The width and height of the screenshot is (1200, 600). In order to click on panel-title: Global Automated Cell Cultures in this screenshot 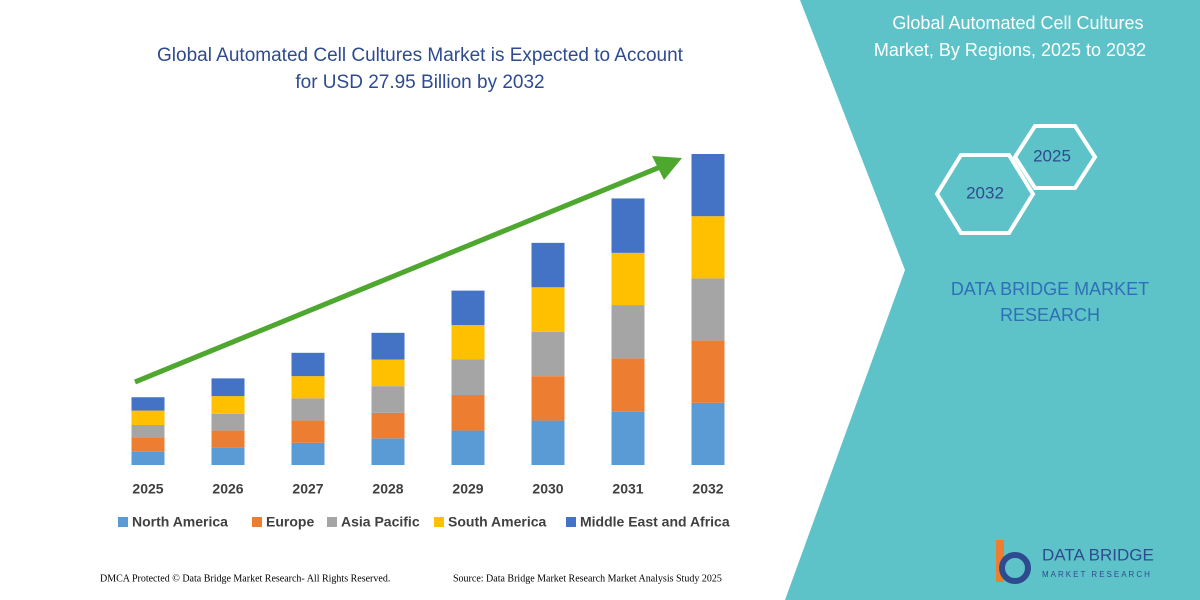, I will do `click(1017, 23)`.